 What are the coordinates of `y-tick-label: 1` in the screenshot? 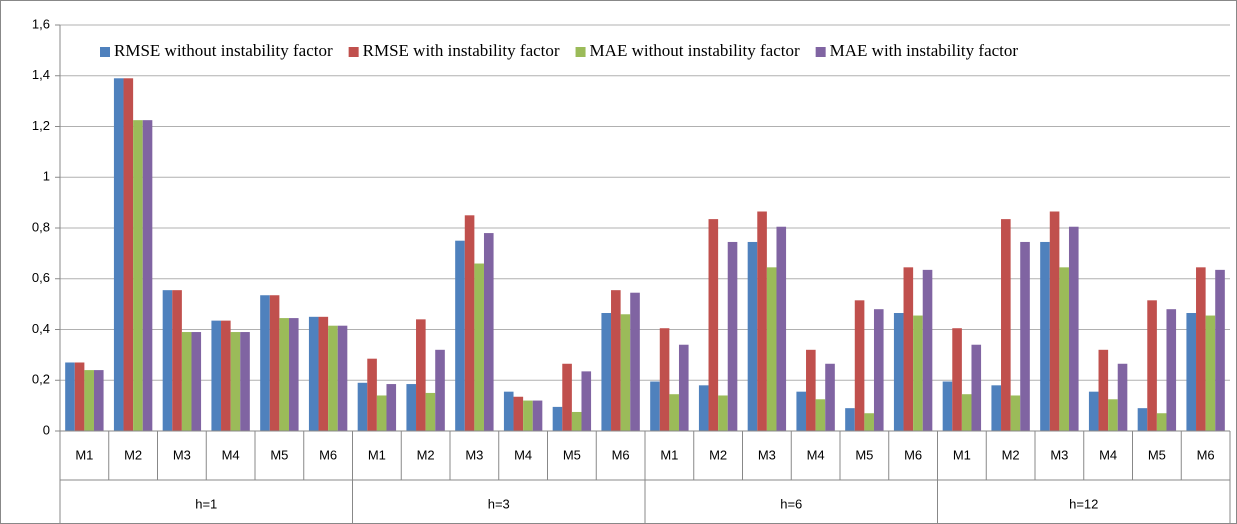 It's located at (46, 176).